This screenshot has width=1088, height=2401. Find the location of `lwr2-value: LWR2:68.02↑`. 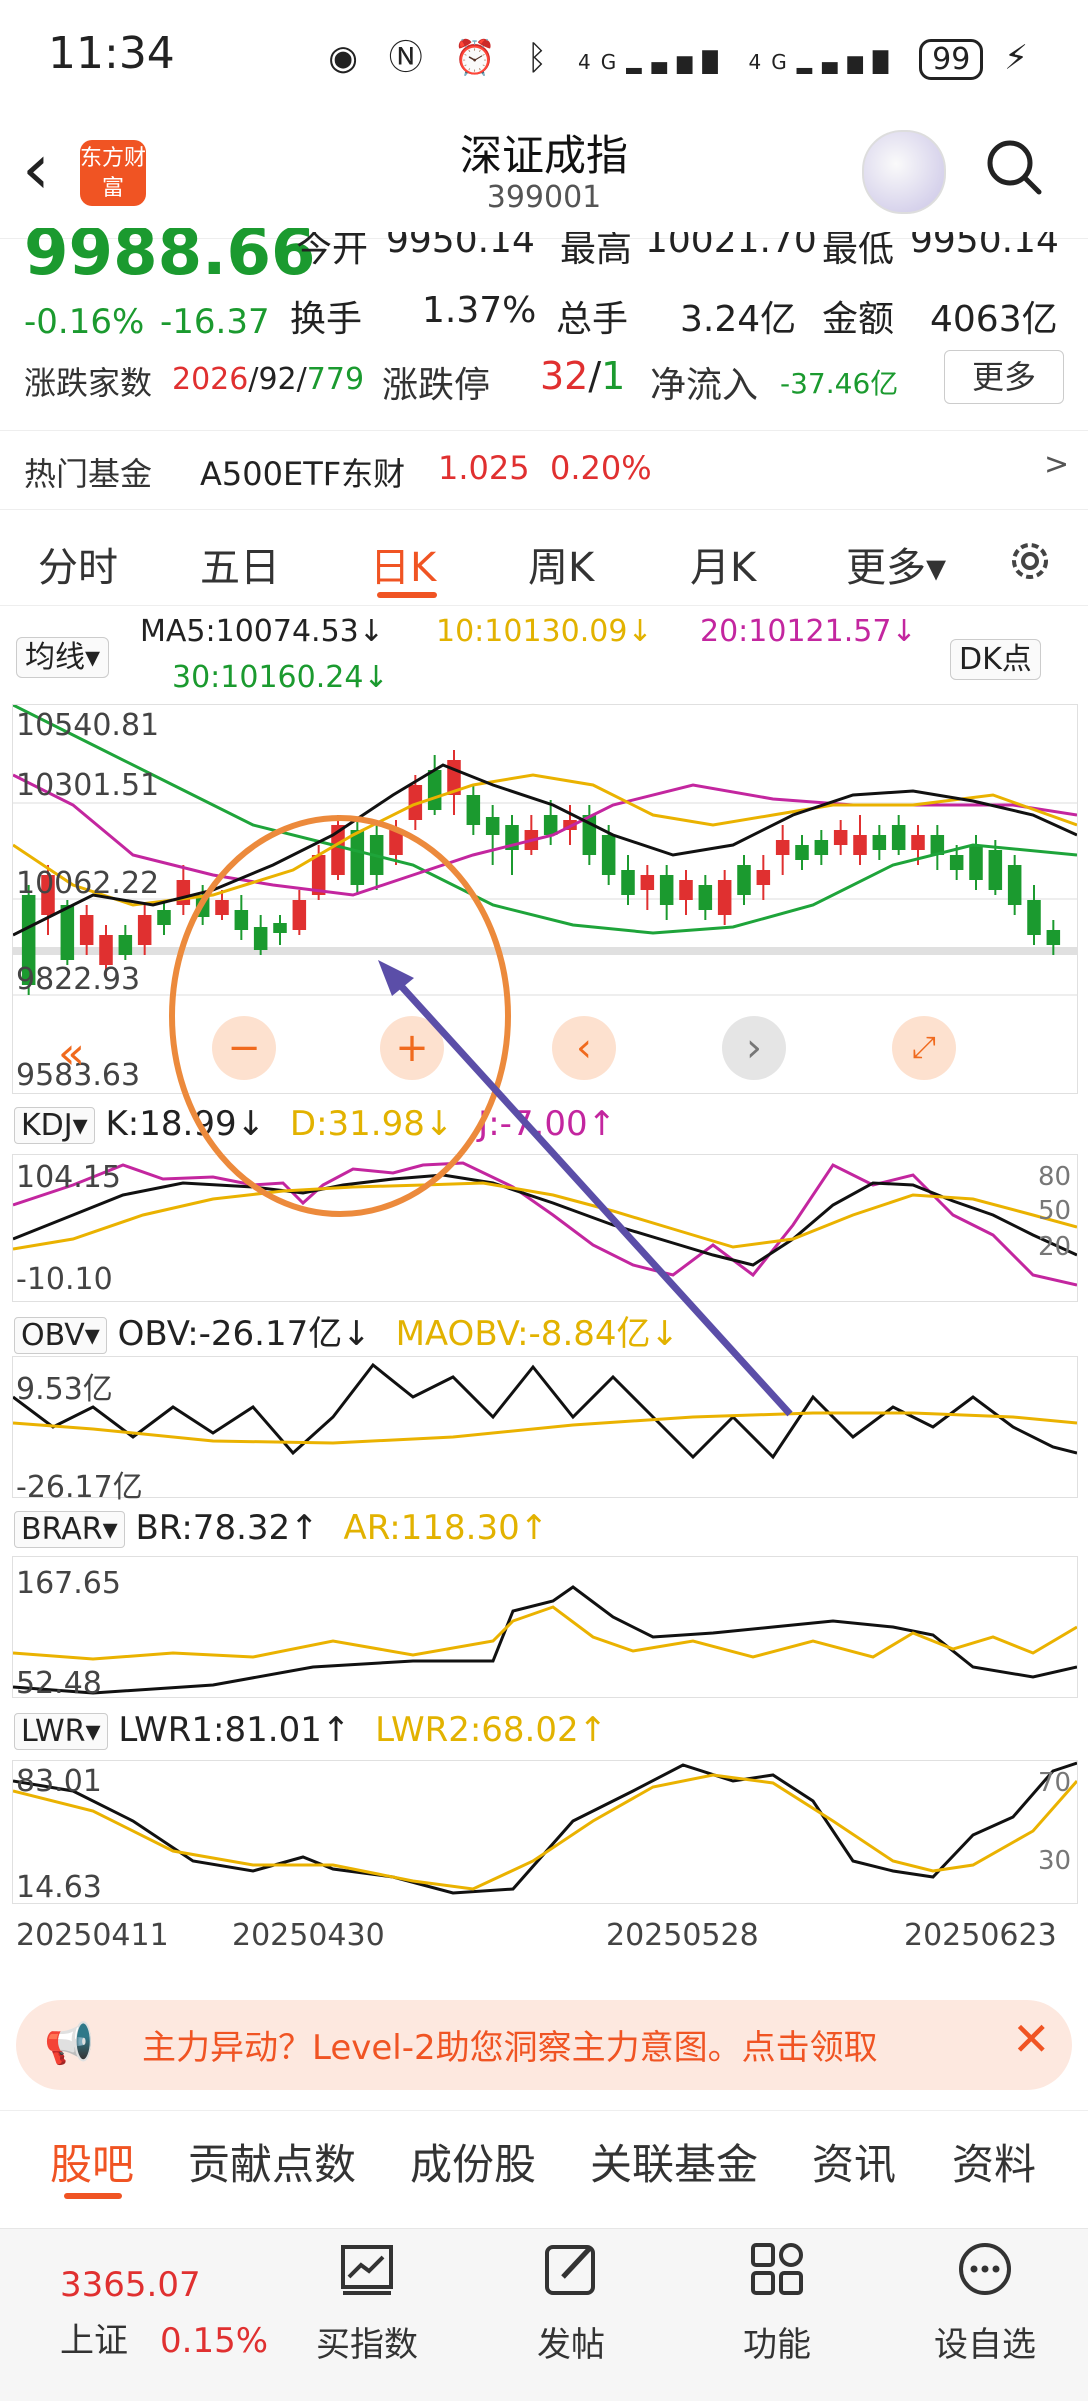

lwr2-value: LWR2:68.02↑ is located at coordinates (491, 1730).